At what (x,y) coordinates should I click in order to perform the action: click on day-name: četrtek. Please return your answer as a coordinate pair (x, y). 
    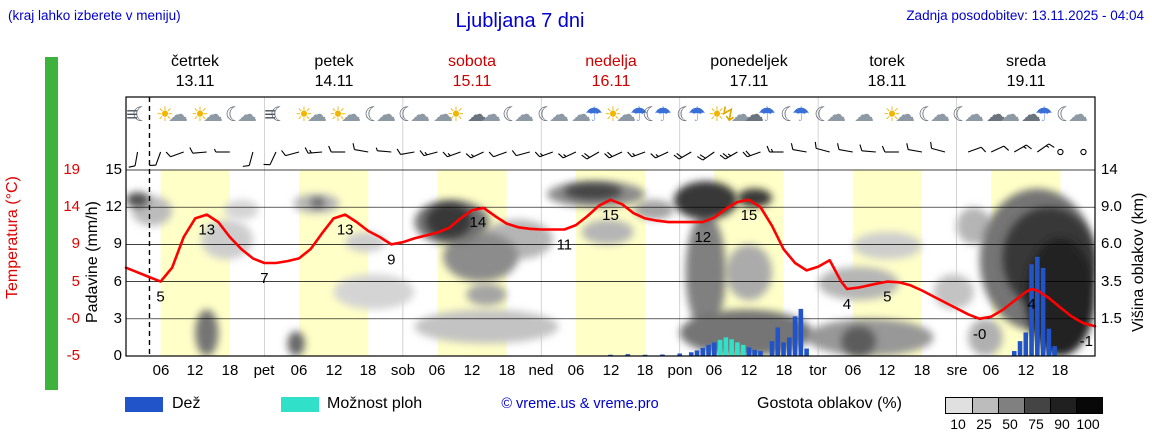
    Looking at the image, I should click on (194, 61).